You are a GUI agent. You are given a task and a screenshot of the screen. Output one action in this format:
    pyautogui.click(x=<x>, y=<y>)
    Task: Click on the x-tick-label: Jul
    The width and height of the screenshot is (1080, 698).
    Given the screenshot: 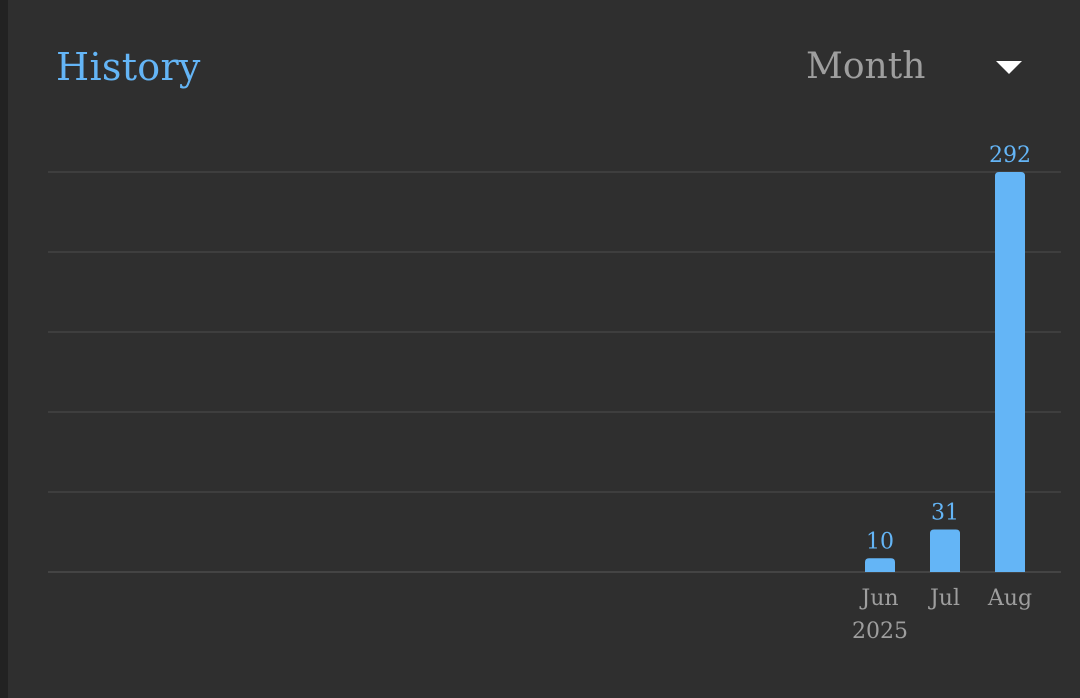 What is the action you would take?
    pyautogui.click(x=944, y=598)
    